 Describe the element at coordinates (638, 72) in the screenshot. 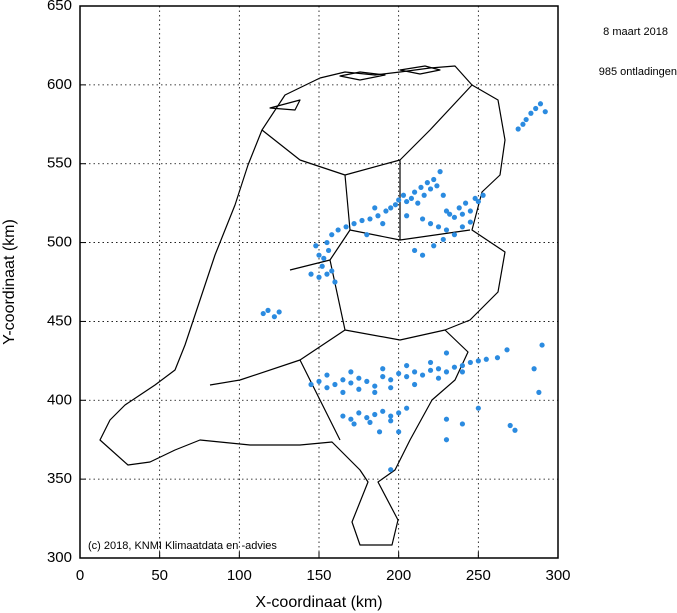

I see `count-label: 985 ontladingen` at that location.